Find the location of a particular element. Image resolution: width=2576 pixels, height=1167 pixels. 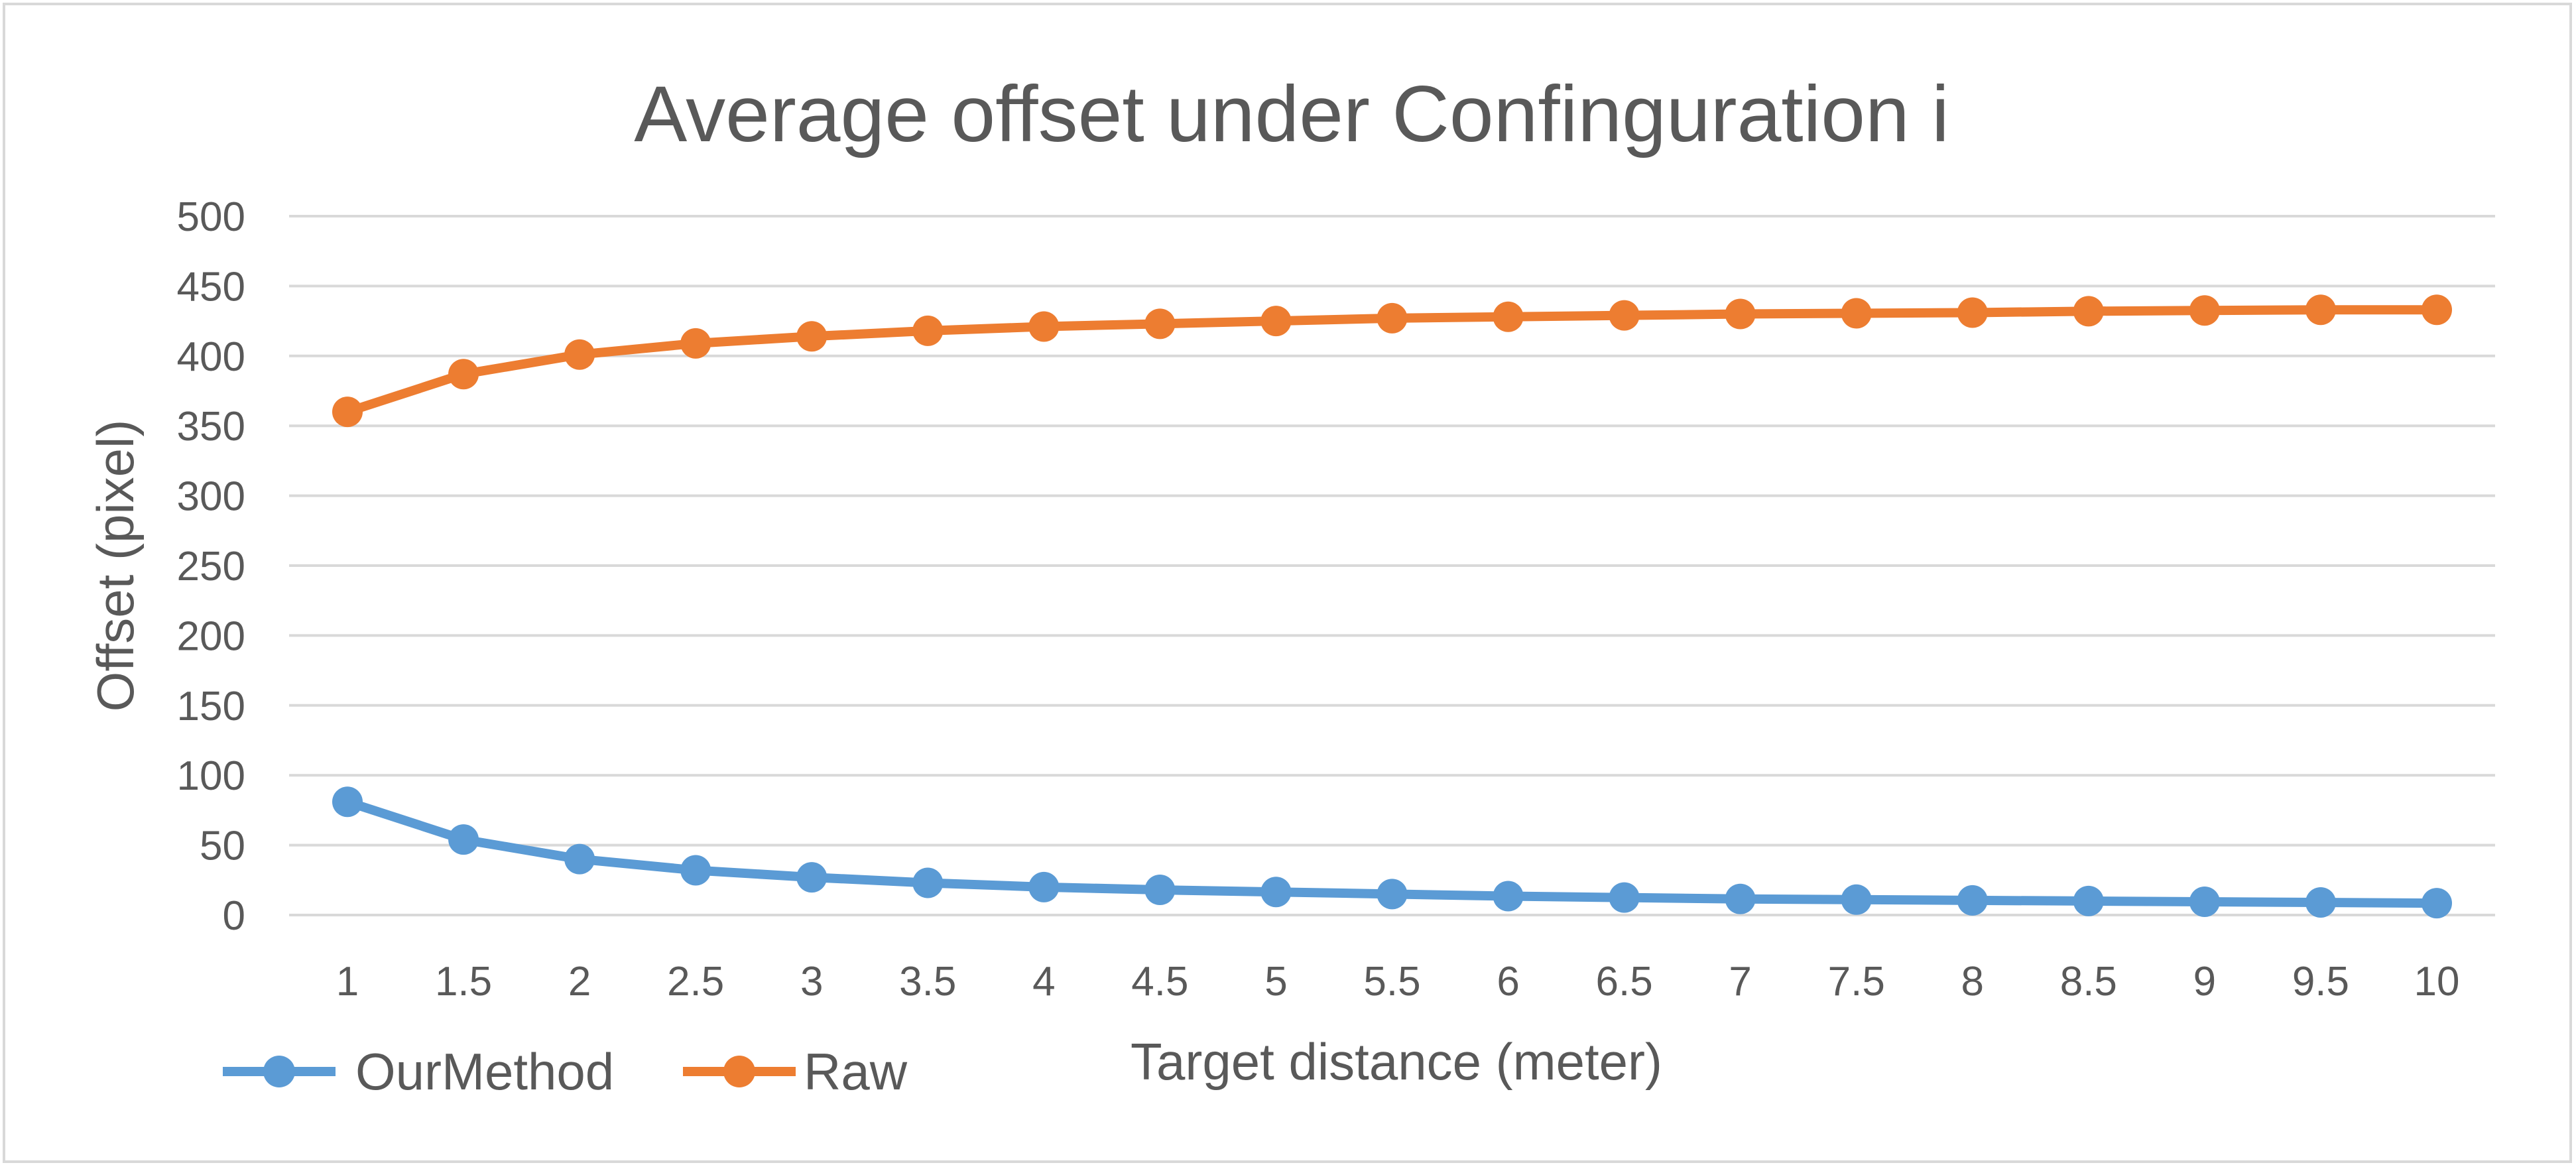

y-tick-label: 200 is located at coordinates (211, 636).